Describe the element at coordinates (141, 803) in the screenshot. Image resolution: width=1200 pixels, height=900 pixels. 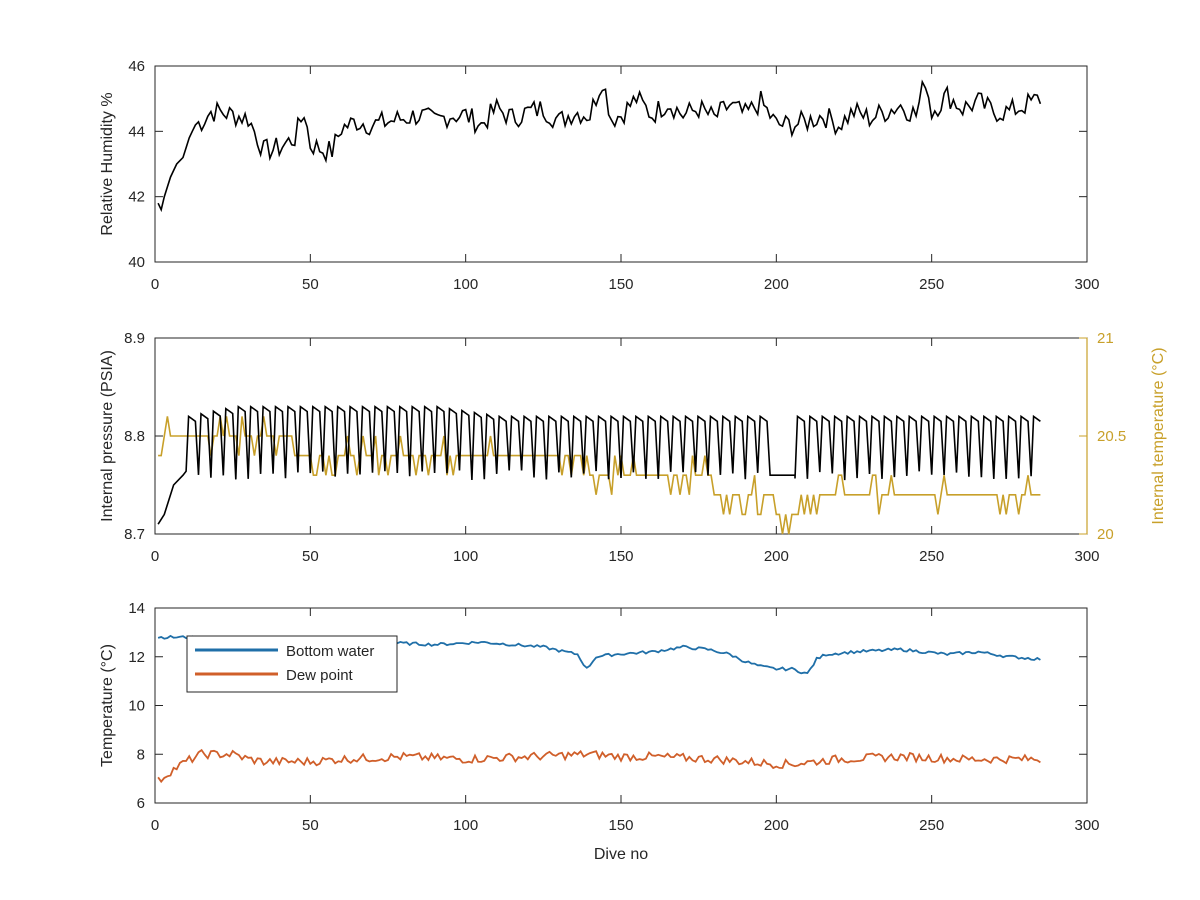
I see `y-tick-label: 6` at that location.